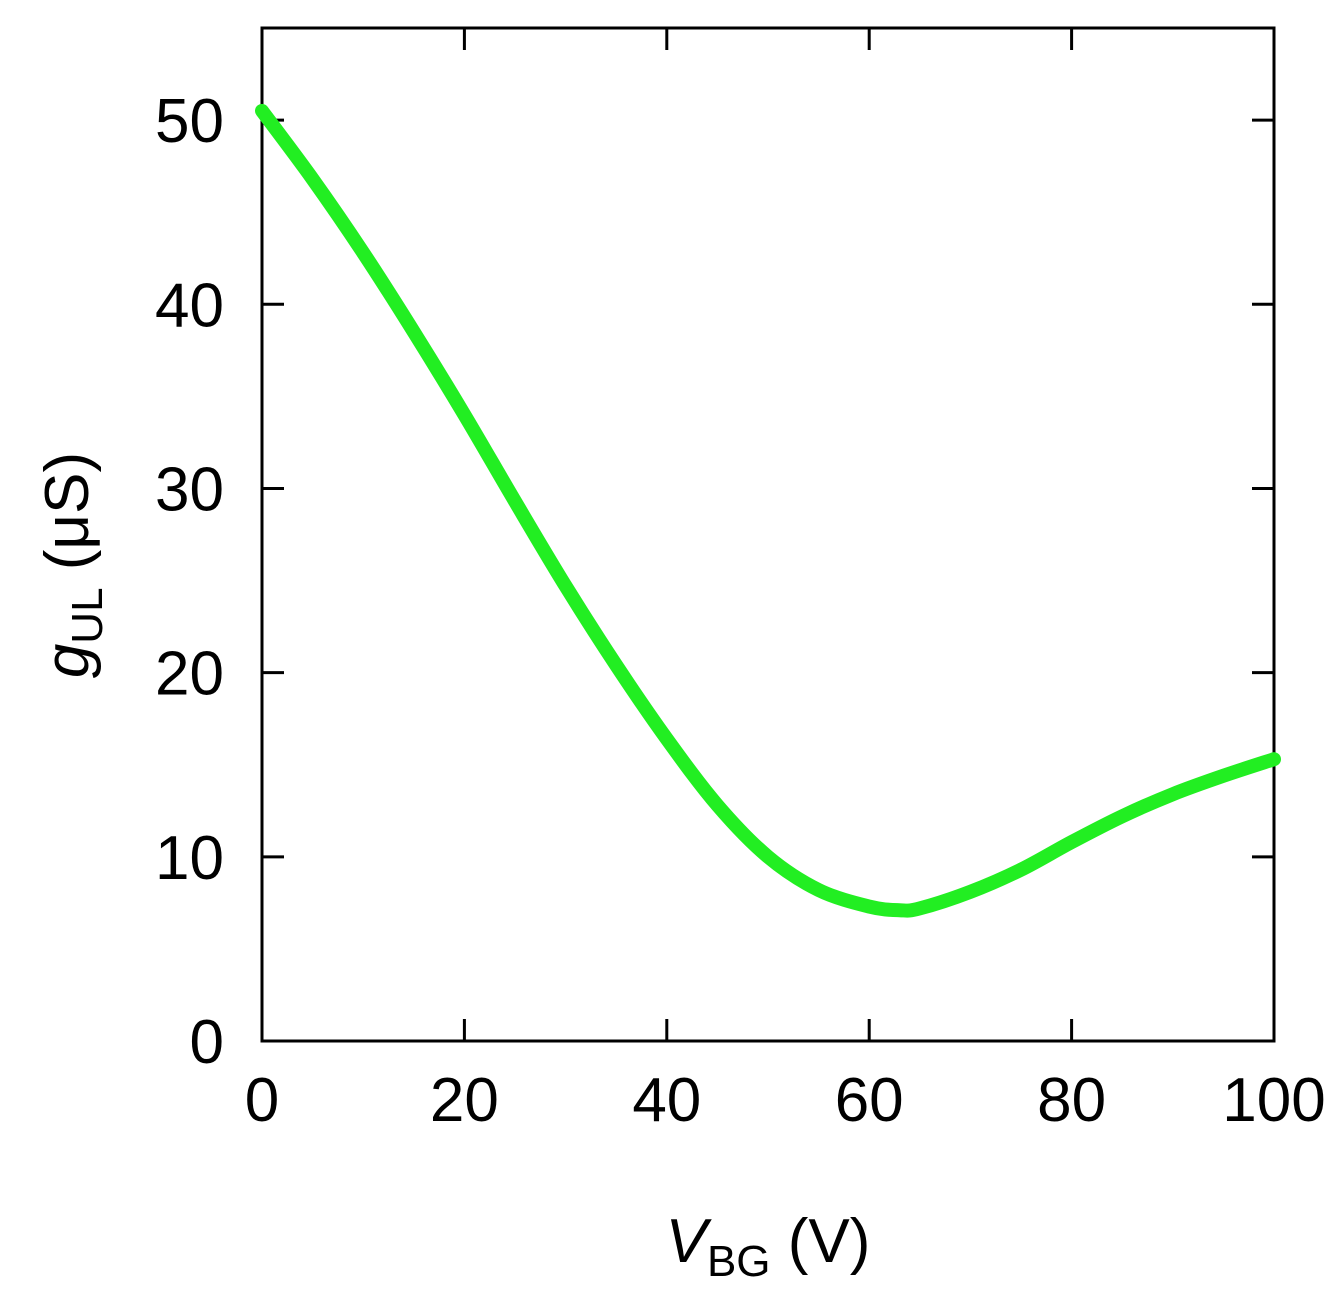 Image resolution: width=1339 pixels, height=1309 pixels. I want to click on x-tick-label: 80, so click(1071, 1100).